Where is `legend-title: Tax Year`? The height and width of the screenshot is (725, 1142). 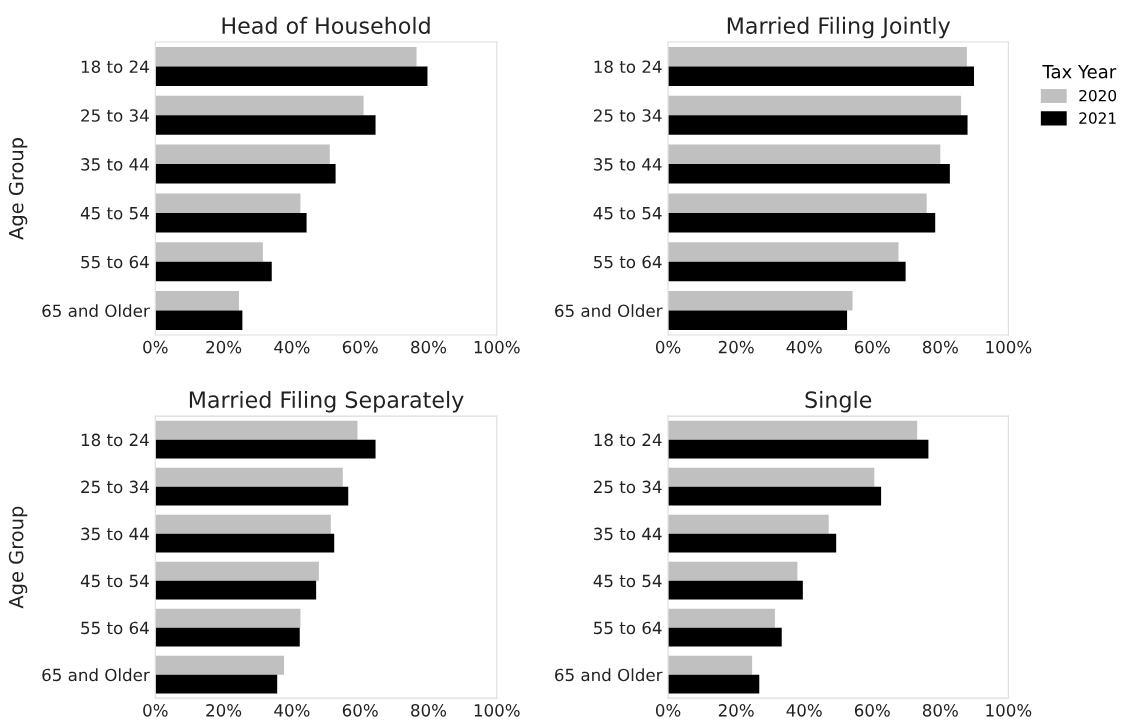 legend-title: Tax Year is located at coordinates (1079, 72).